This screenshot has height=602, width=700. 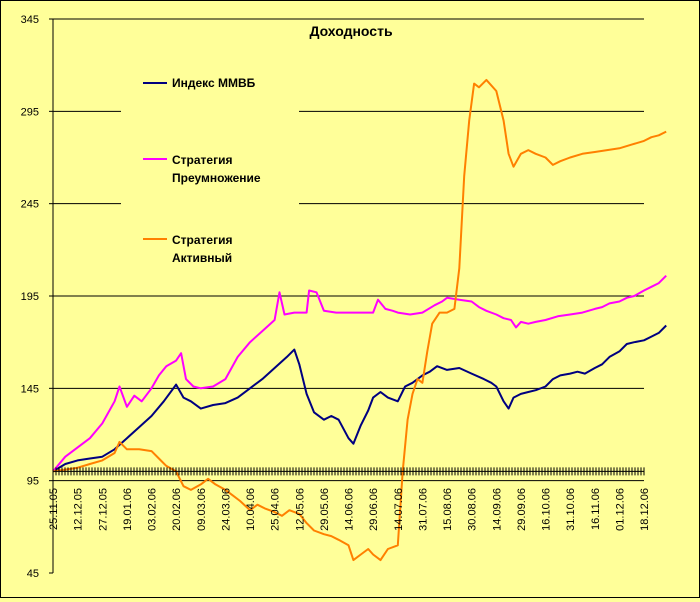 What do you see at coordinates (374, 509) in the screenshot?
I see `x-tick-label: 29.06.06` at bounding box center [374, 509].